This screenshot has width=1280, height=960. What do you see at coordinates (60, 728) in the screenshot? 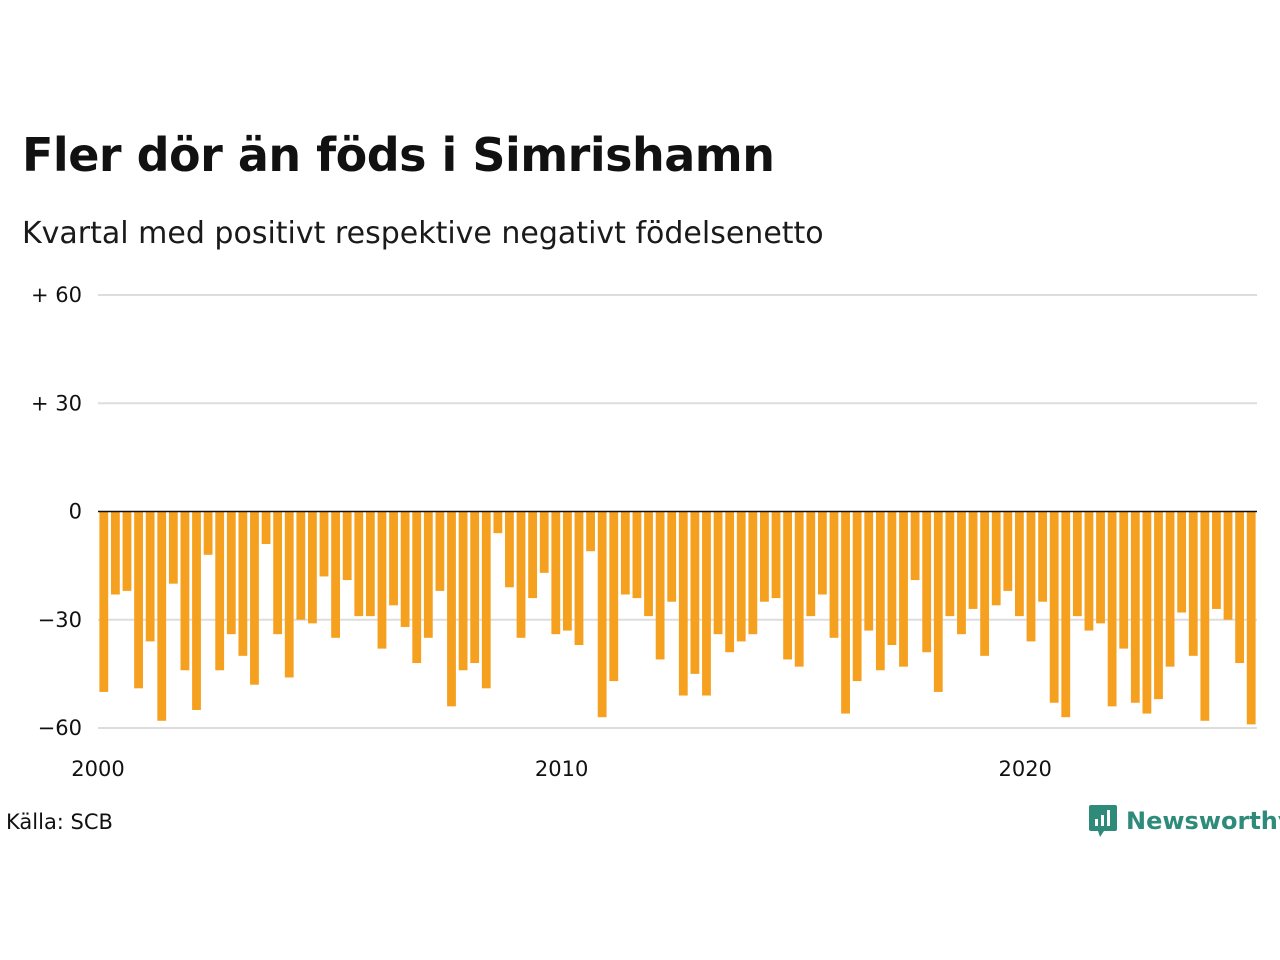
I see `y-tick-label: −60` at bounding box center [60, 728].